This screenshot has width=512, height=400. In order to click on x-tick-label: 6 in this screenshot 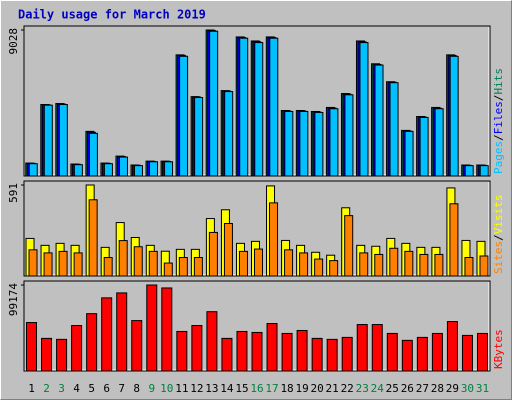, I will do `click(106, 388)`.